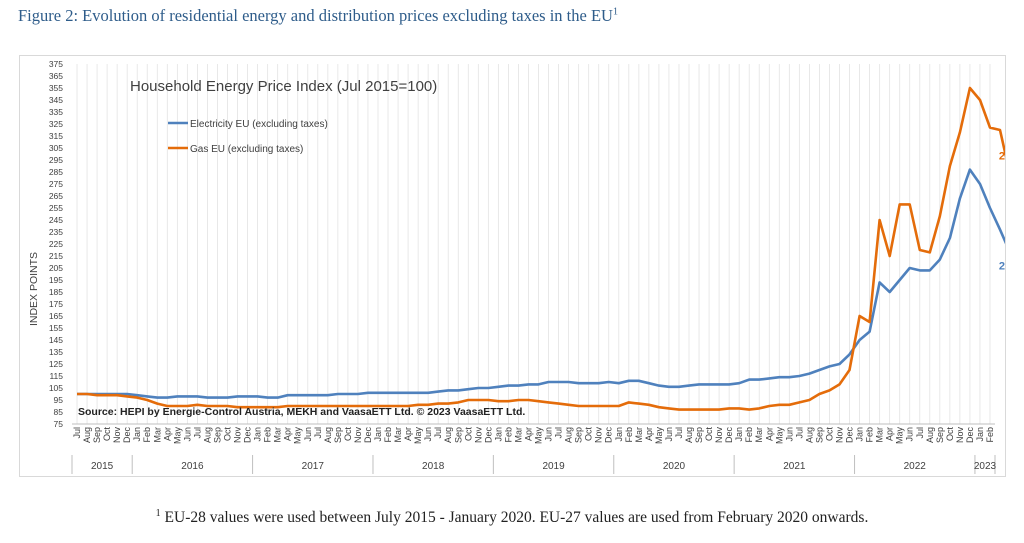 The width and height of the screenshot is (1024, 543). I want to click on y-tick-label: 175, so click(56, 304).